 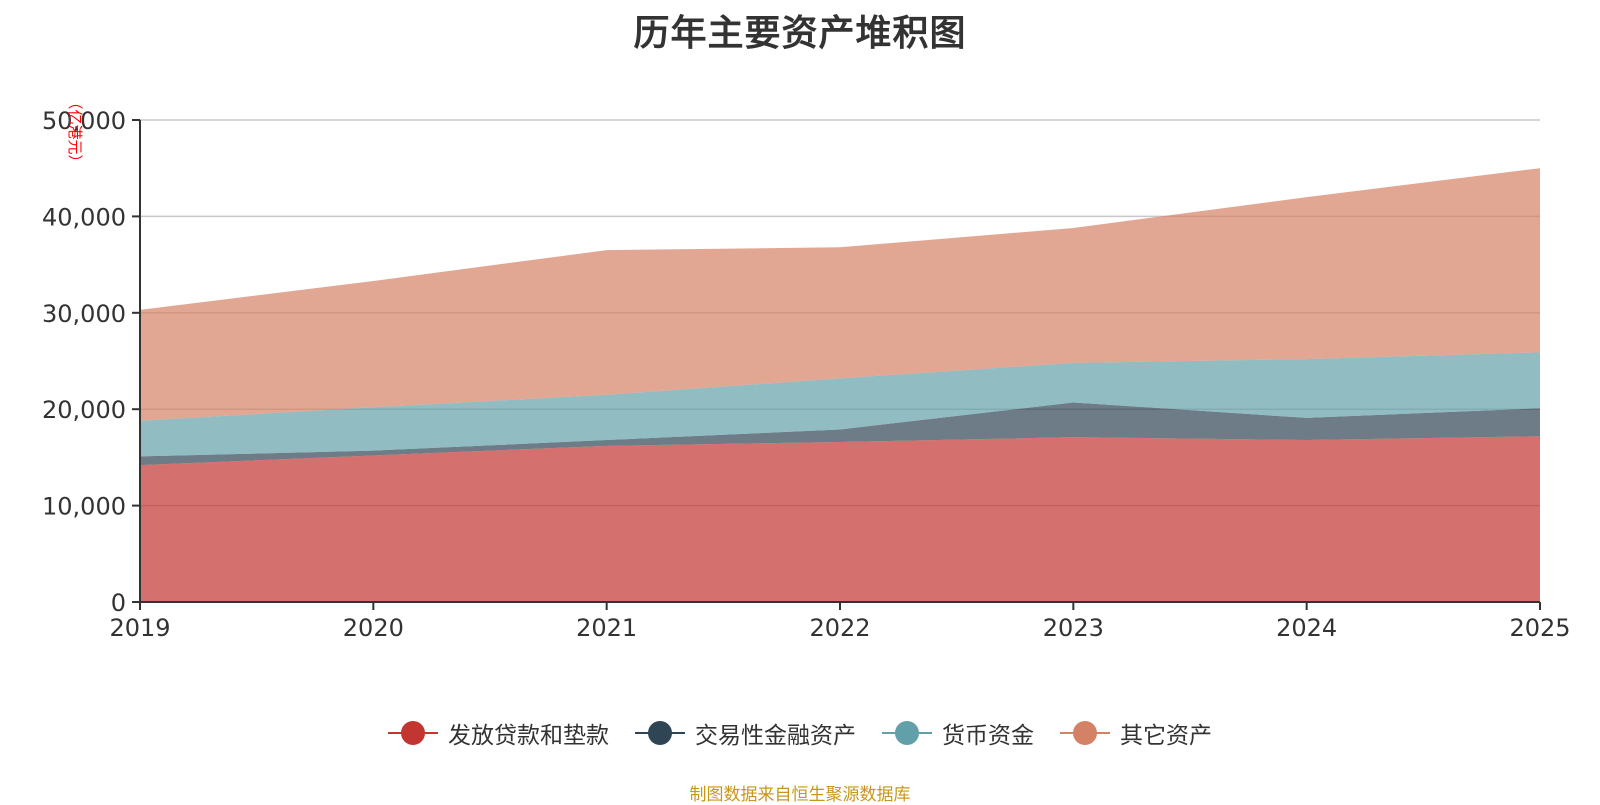 I want to click on x-tick-label: 2022, so click(x=839, y=628).